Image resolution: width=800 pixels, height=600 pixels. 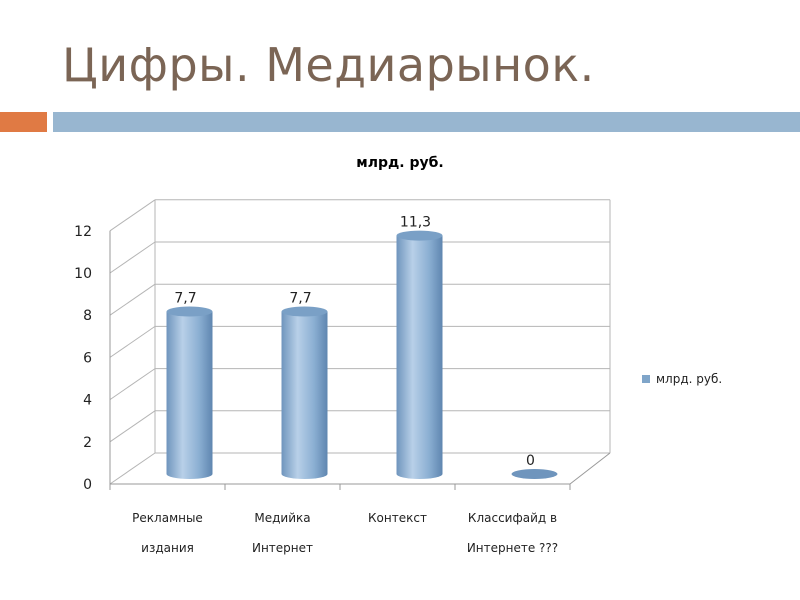 What do you see at coordinates (87, 485) in the screenshot?
I see `y-tick-label: 0` at bounding box center [87, 485].